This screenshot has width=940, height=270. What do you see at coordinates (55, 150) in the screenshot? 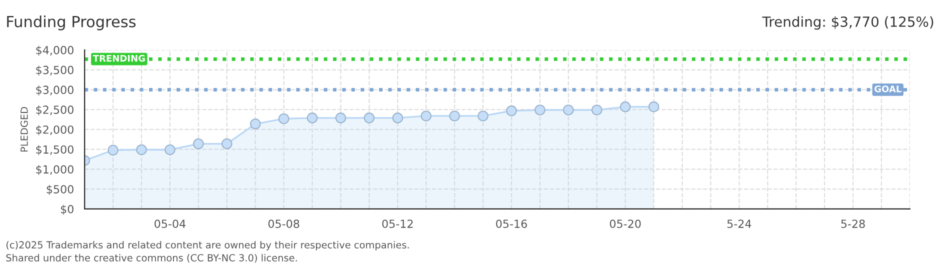
I see `y-tick-label: $1,500` at bounding box center [55, 150].